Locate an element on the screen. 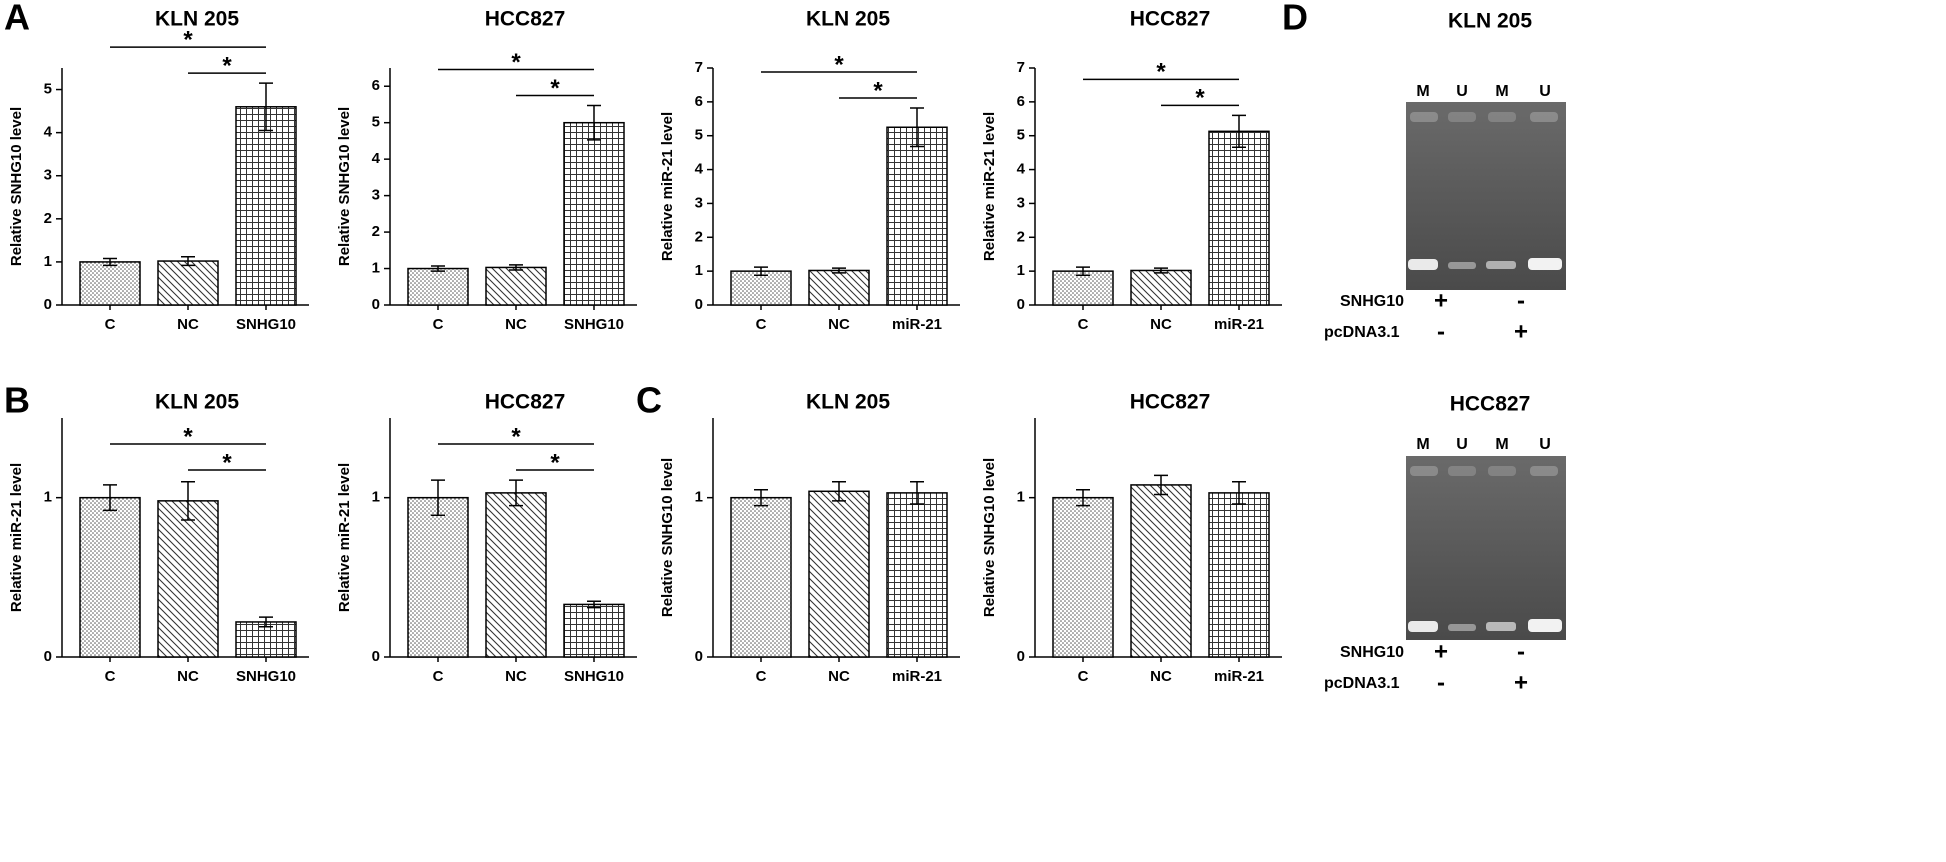  row-label: pcDNA3.1 is located at coordinates (1362, 332).